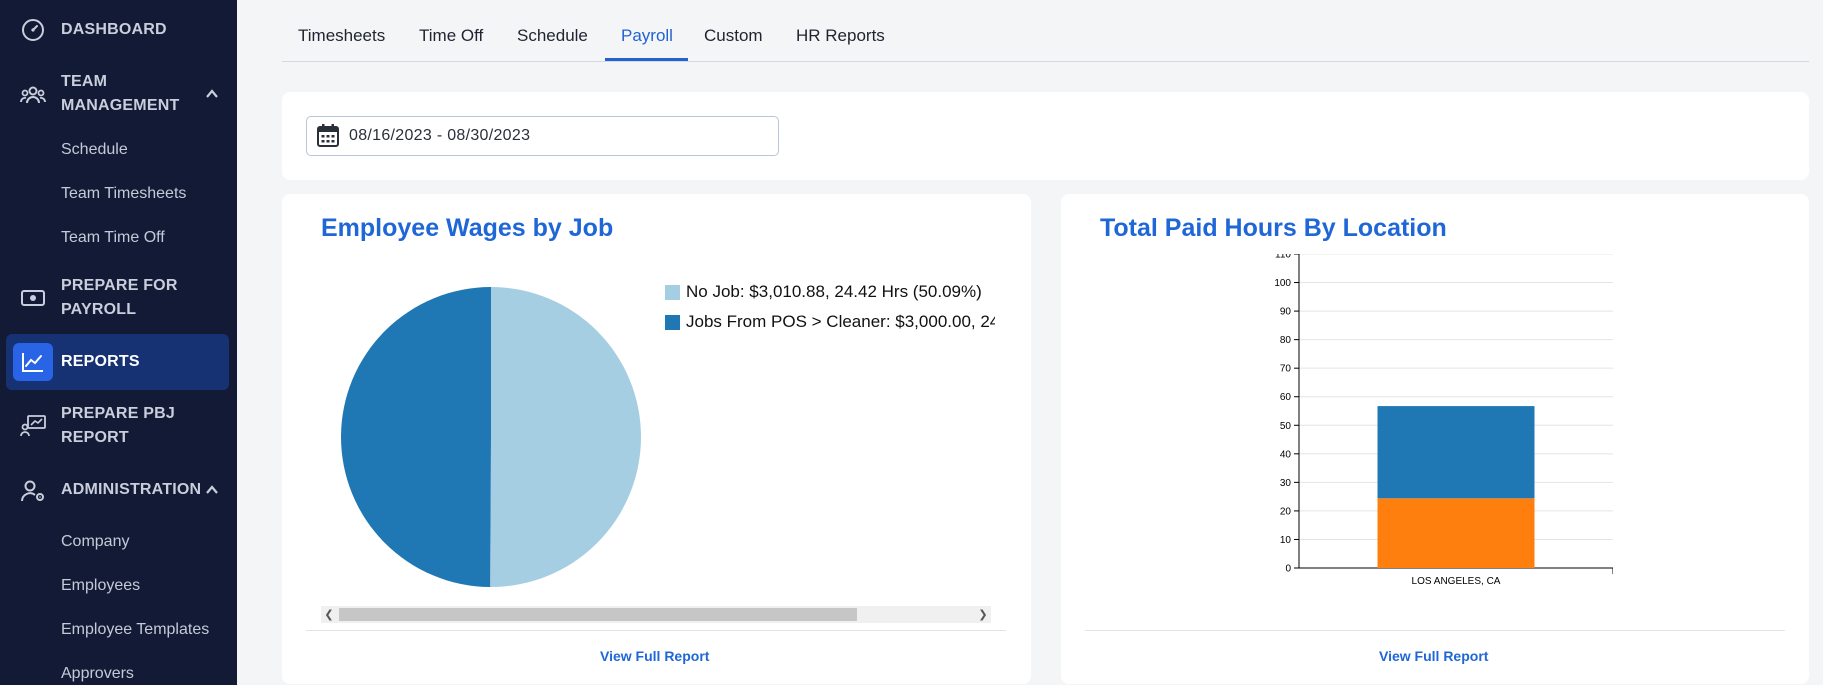 Image resolution: width=1823 pixels, height=685 pixels. What do you see at coordinates (33, 426) in the screenshot?
I see `pbj-report-icon` at bounding box center [33, 426].